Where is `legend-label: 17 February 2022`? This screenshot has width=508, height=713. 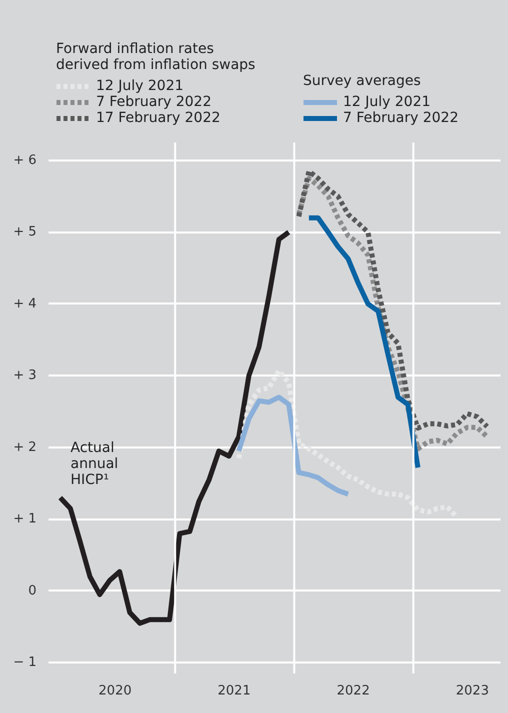 legend-label: 17 February 2022 is located at coordinates (158, 118).